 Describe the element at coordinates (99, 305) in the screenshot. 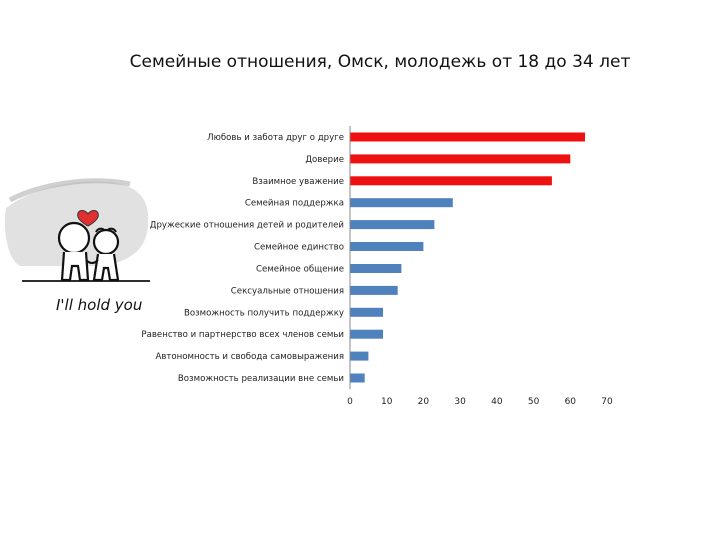

I see `illustration-caption: I'll hold you` at that location.